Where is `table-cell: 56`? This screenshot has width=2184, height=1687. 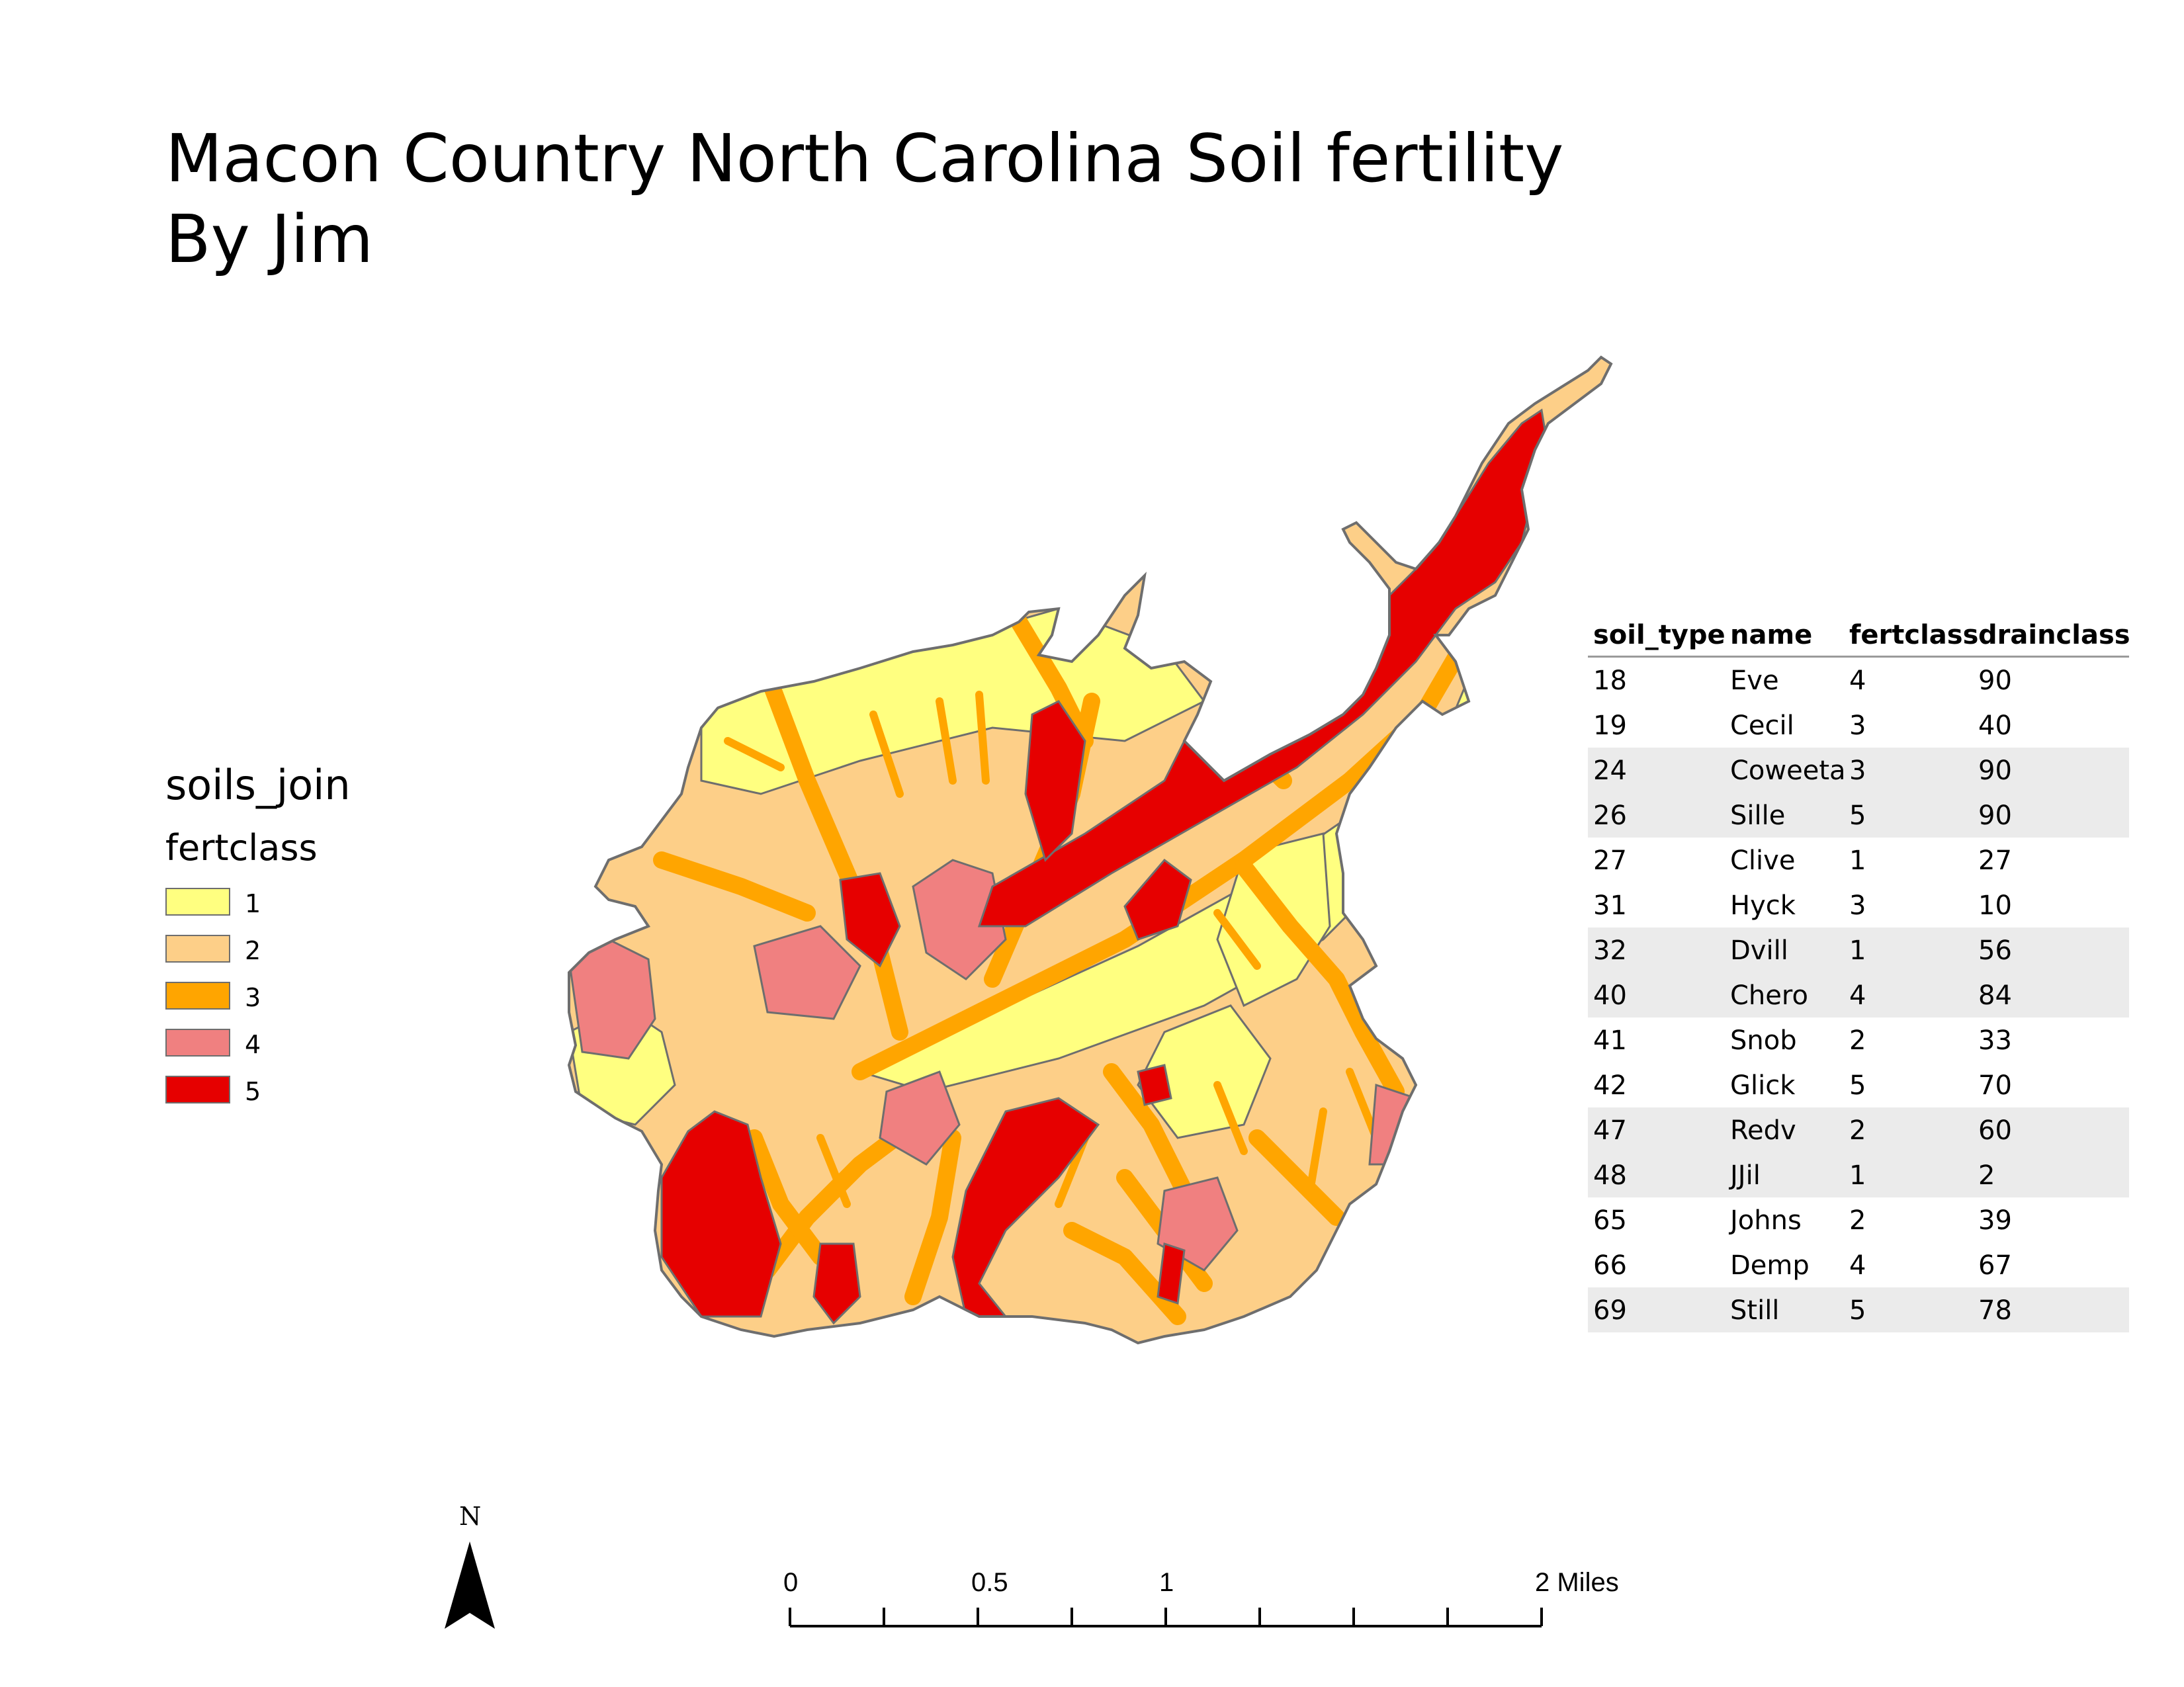
table-cell: 56 is located at coordinates (1995, 950).